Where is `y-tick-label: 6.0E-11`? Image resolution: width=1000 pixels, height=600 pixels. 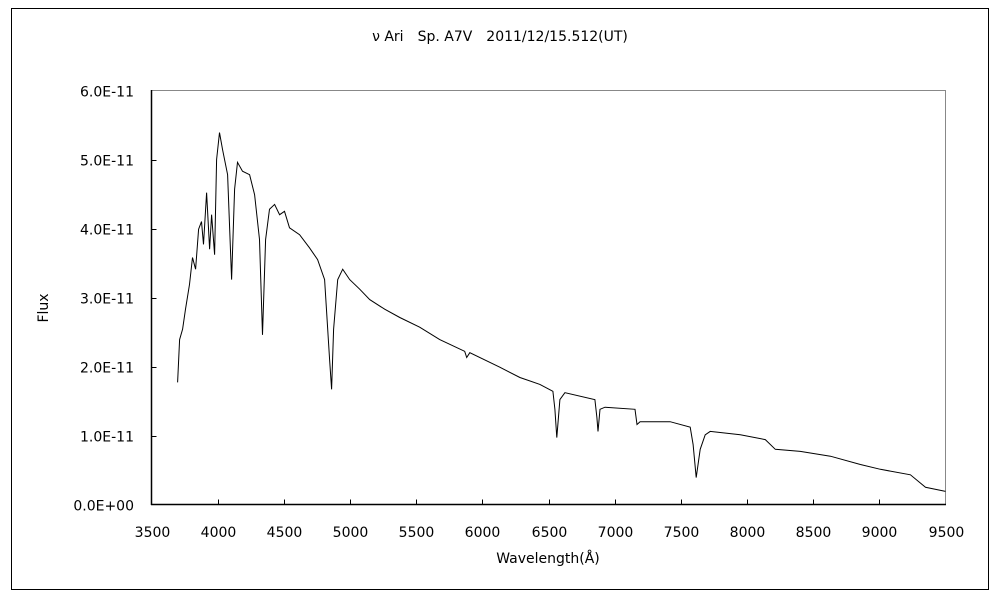
y-tick-label: 6.0E-11 is located at coordinates (107, 93).